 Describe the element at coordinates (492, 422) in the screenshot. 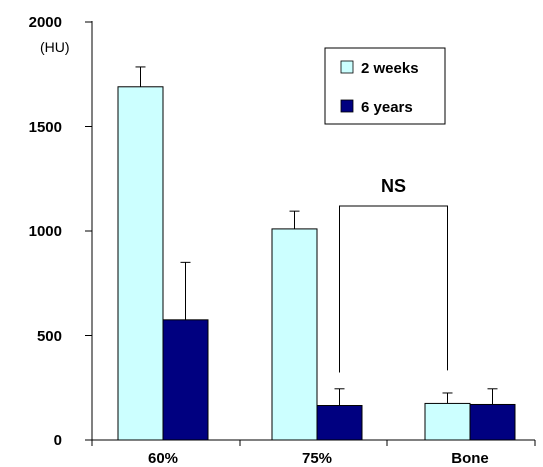

I see `bar-6-years-bone` at that location.